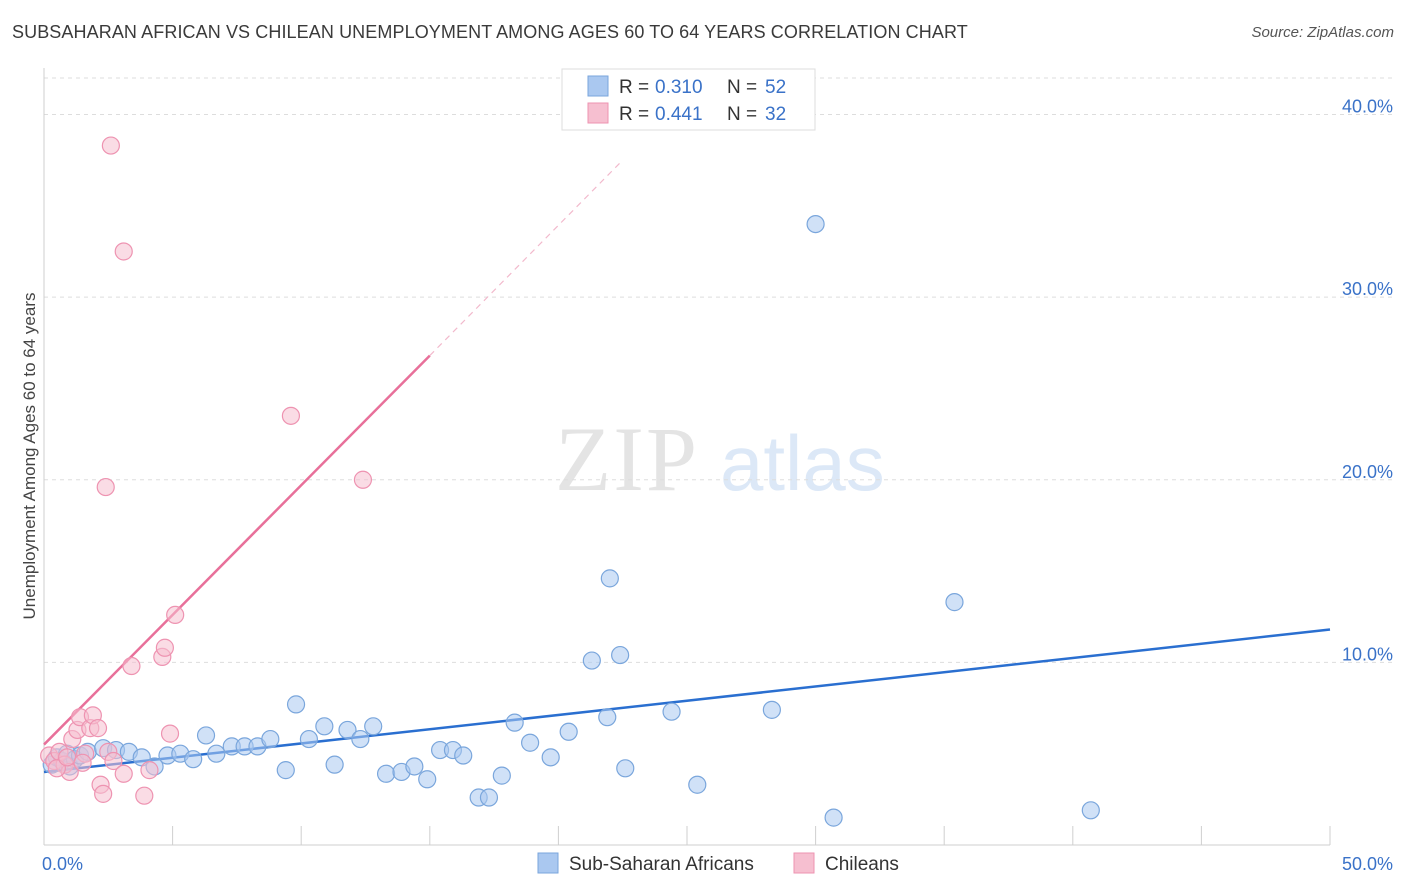  Describe the element at coordinates (237, 550) in the screenshot. I see `trend-line-chileans` at that location.